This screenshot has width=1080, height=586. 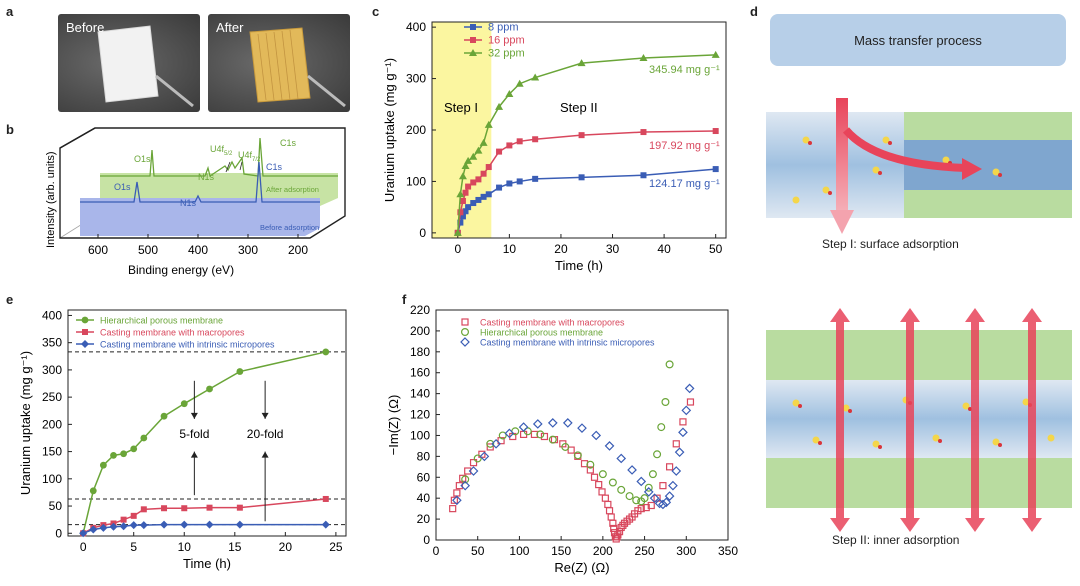 I want to click on after-photo: After, so click(x=279, y=63).